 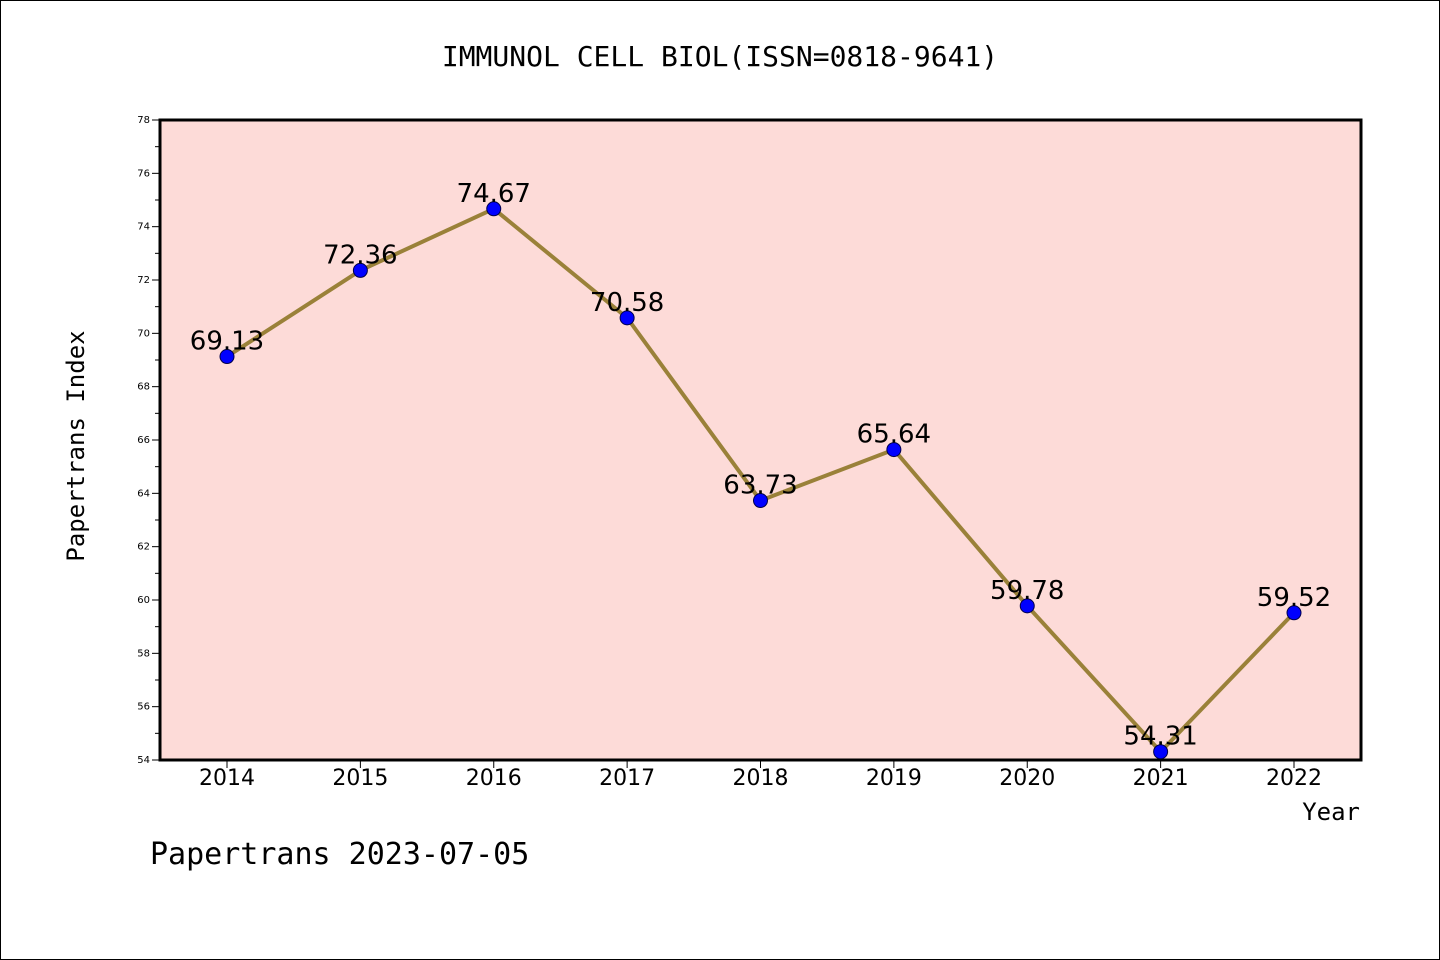 I want to click on x-tick-label: 2018, so click(x=761, y=778).